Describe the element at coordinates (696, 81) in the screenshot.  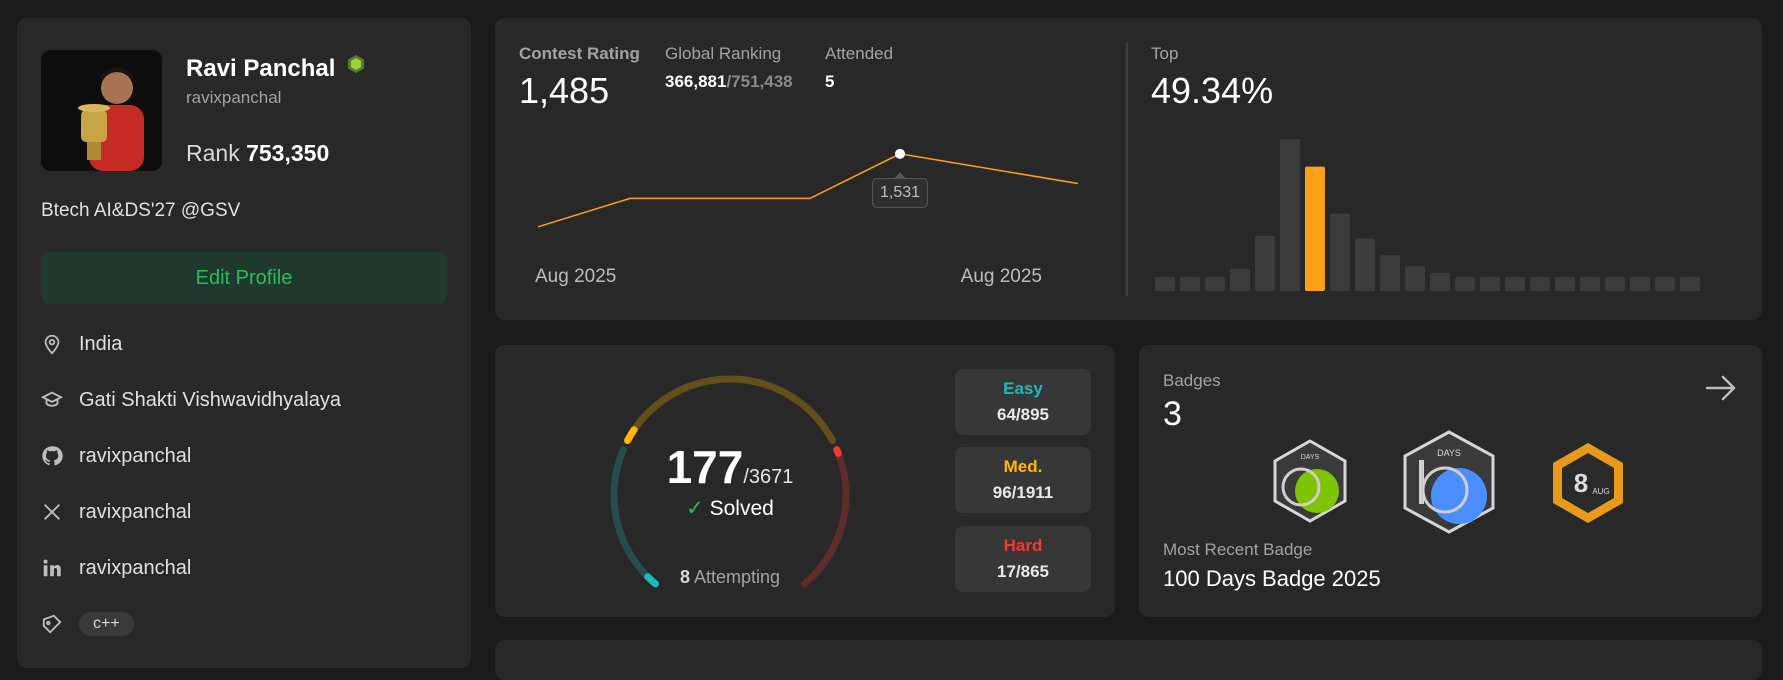
I see `global-rank-value: 366,881` at that location.